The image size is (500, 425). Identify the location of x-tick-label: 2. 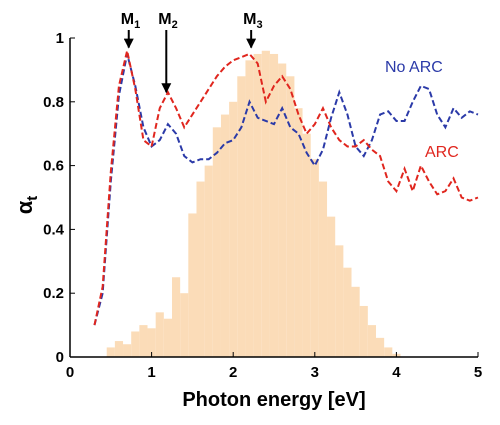
(233, 372).